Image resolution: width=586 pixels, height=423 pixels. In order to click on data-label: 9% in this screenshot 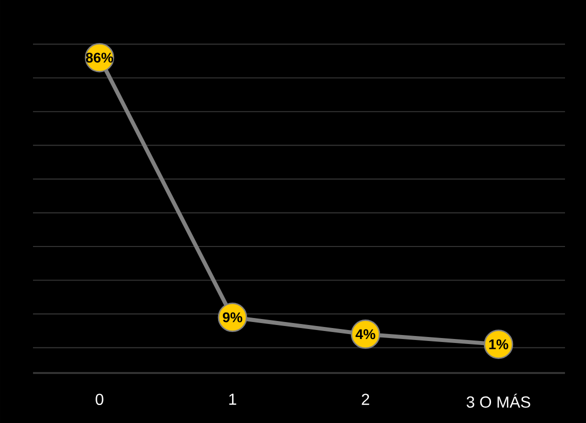, I will do `click(232, 317)`.